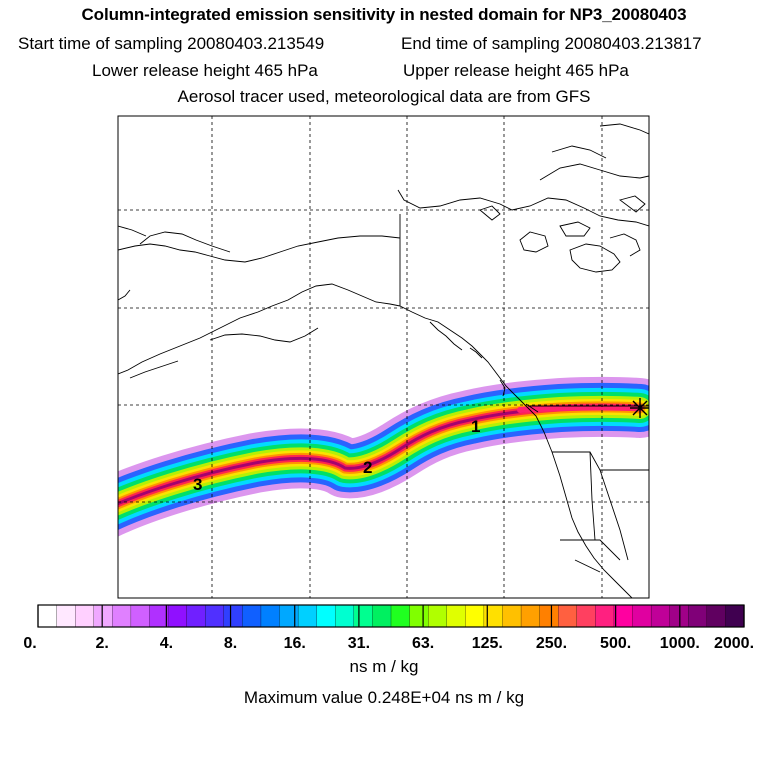 The width and height of the screenshot is (768, 768). I want to click on day-label-2: 2, so click(367, 467).